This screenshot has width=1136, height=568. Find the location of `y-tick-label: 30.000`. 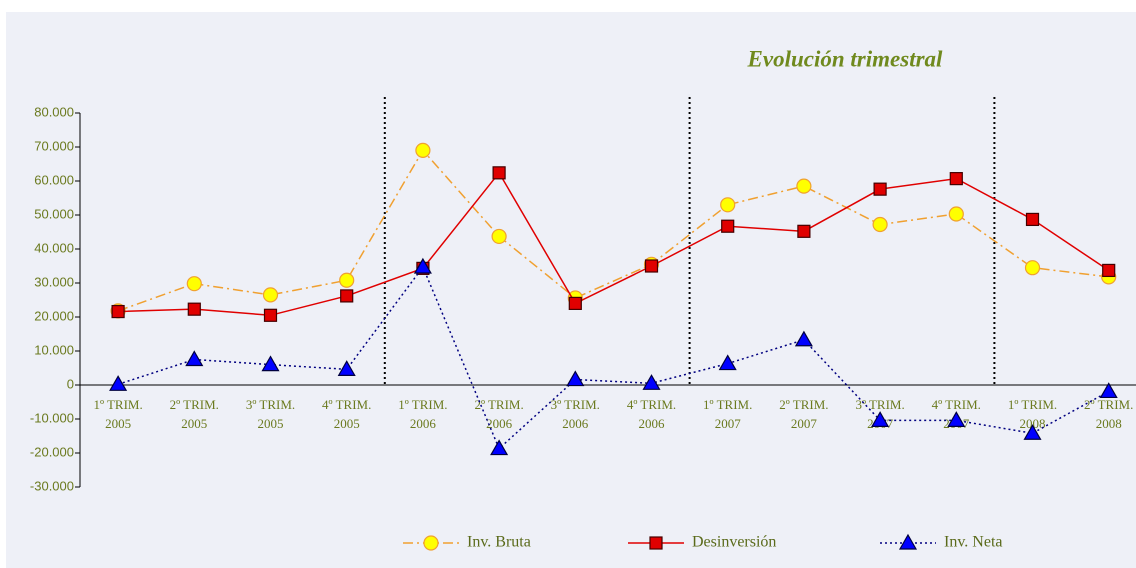

y-tick-label: 30.000 is located at coordinates (54, 281).